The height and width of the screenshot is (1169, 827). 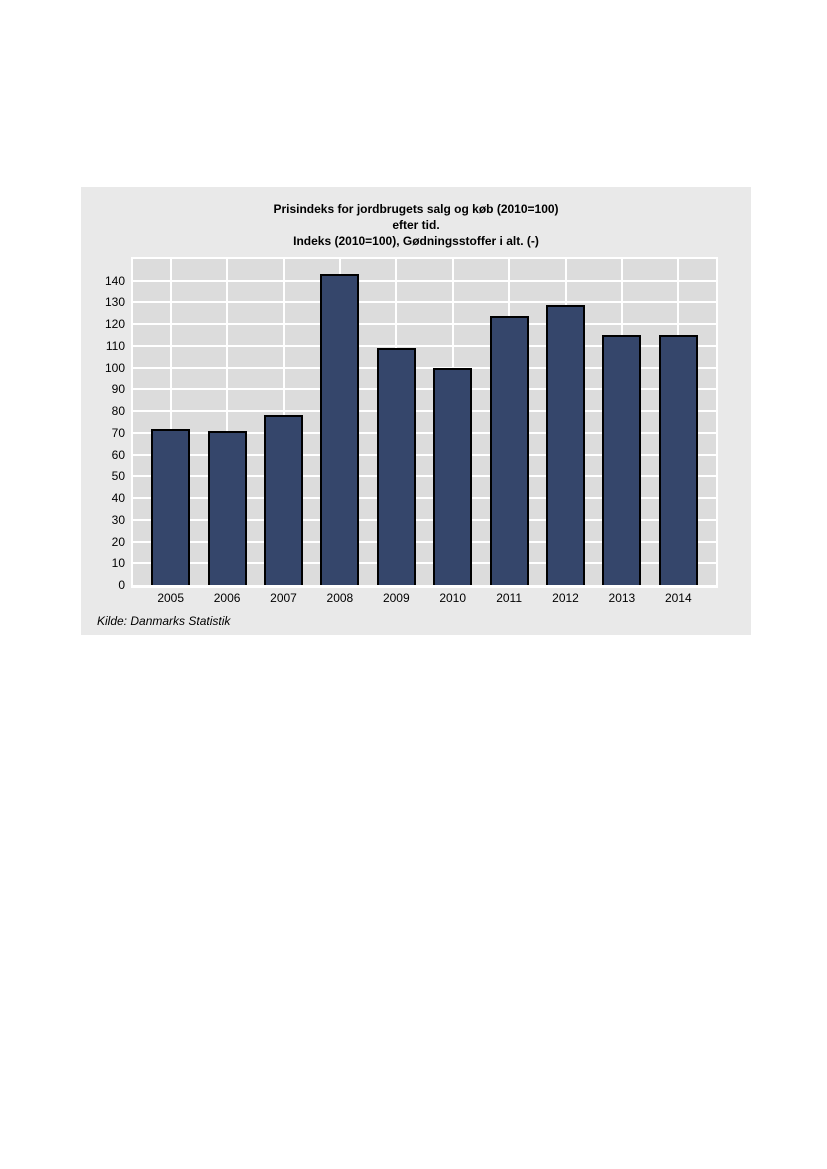 I want to click on x-tick-2009: 2009, so click(x=396, y=598).